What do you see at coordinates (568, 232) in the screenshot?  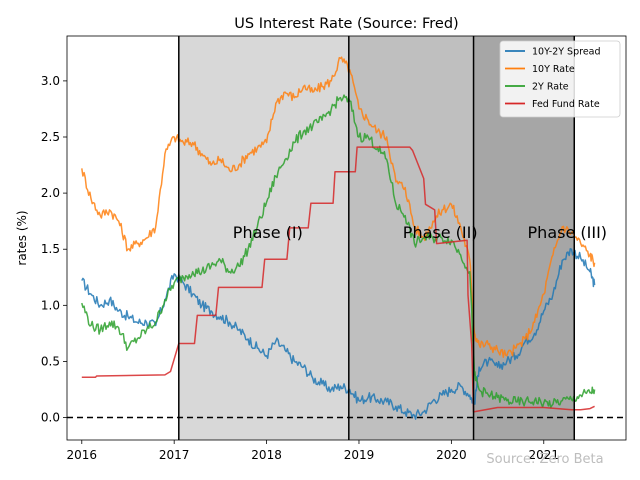 I see `phase-label-3: Phase (III)` at bounding box center [568, 232].